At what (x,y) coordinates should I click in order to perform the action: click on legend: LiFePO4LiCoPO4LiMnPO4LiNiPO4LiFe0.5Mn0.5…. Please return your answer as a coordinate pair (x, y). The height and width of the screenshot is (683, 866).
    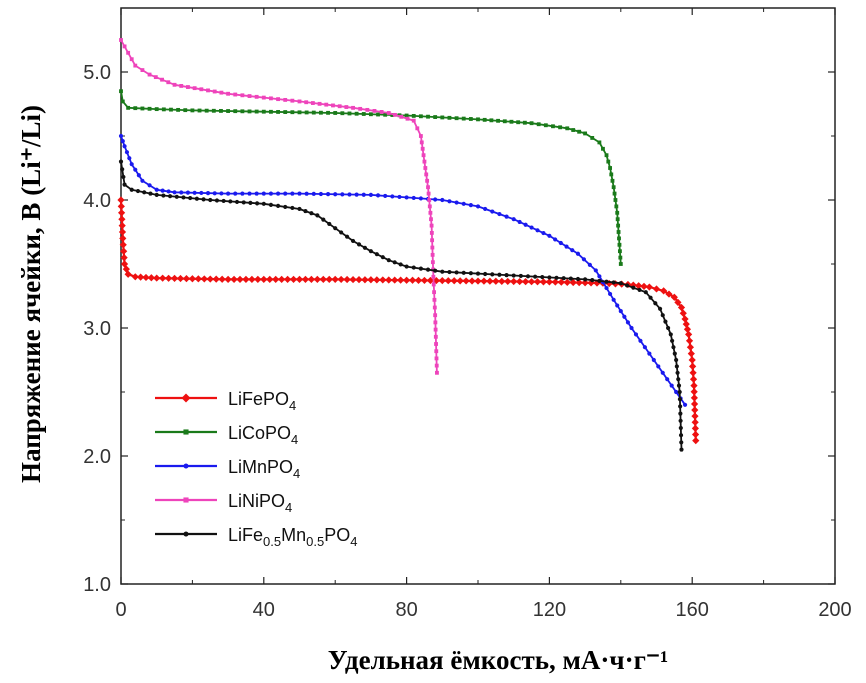
    Looking at the image, I should click on (256, 469).